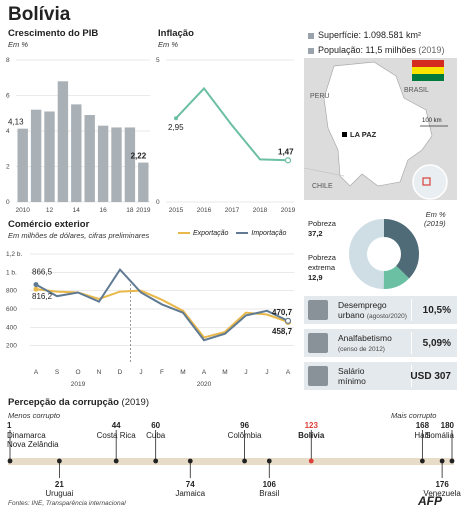  Describe the element at coordinates (362, 305) in the screenshot. I see `unemployment-label: Desemprego` at that location.